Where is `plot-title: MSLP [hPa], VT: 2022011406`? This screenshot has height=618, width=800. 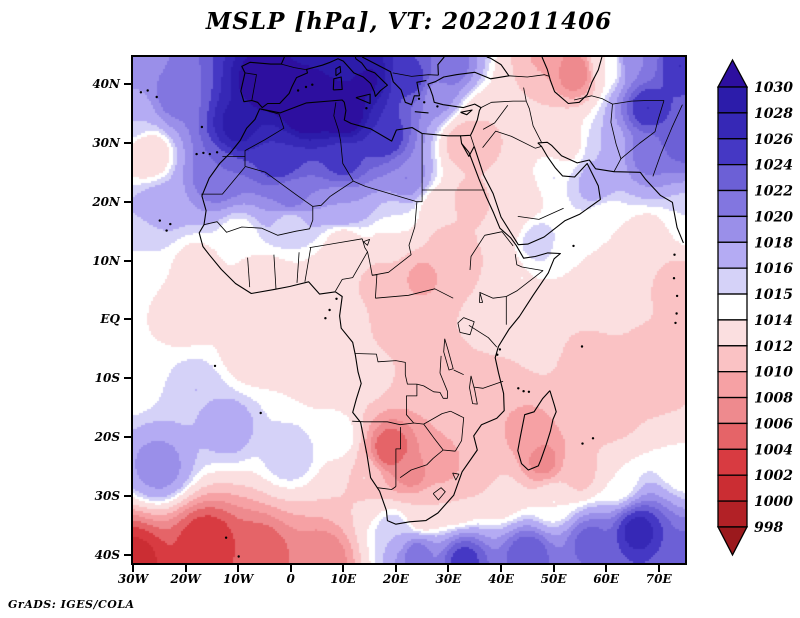 plot-title: MSLP [hPa], VT: 2022011406 is located at coordinates (409, 21).